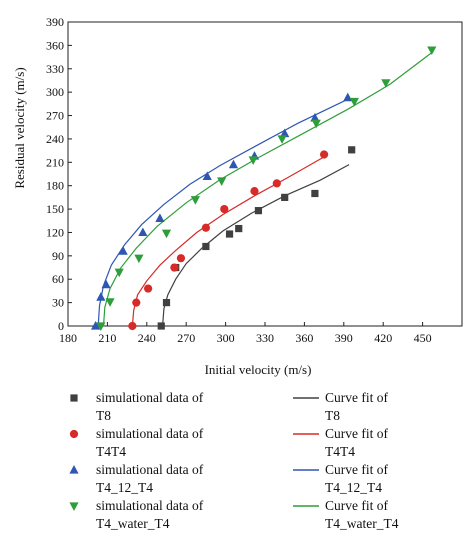 This screenshot has height=549, width=474. I want to click on y-tick-label: 390, so click(55, 22).